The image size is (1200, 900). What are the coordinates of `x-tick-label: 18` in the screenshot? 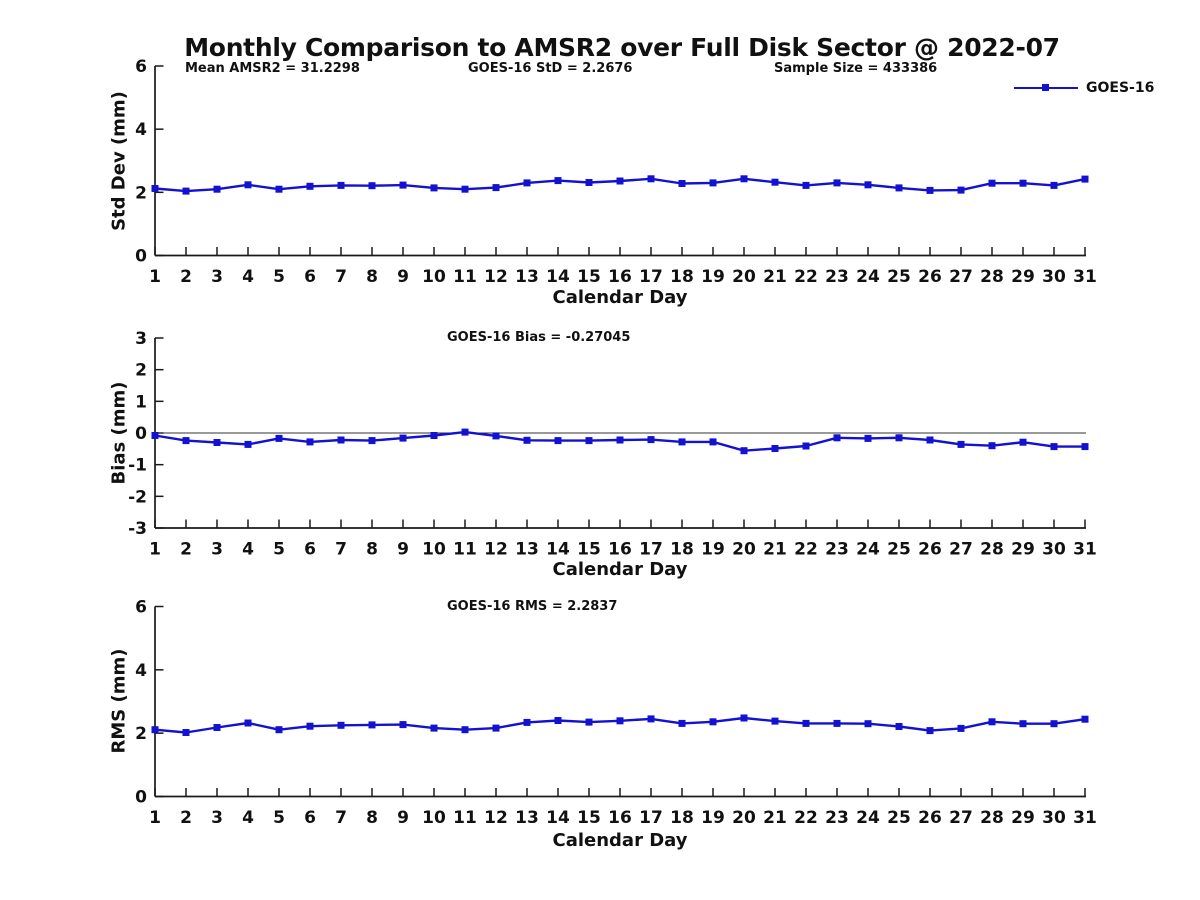 It's located at (682, 818).